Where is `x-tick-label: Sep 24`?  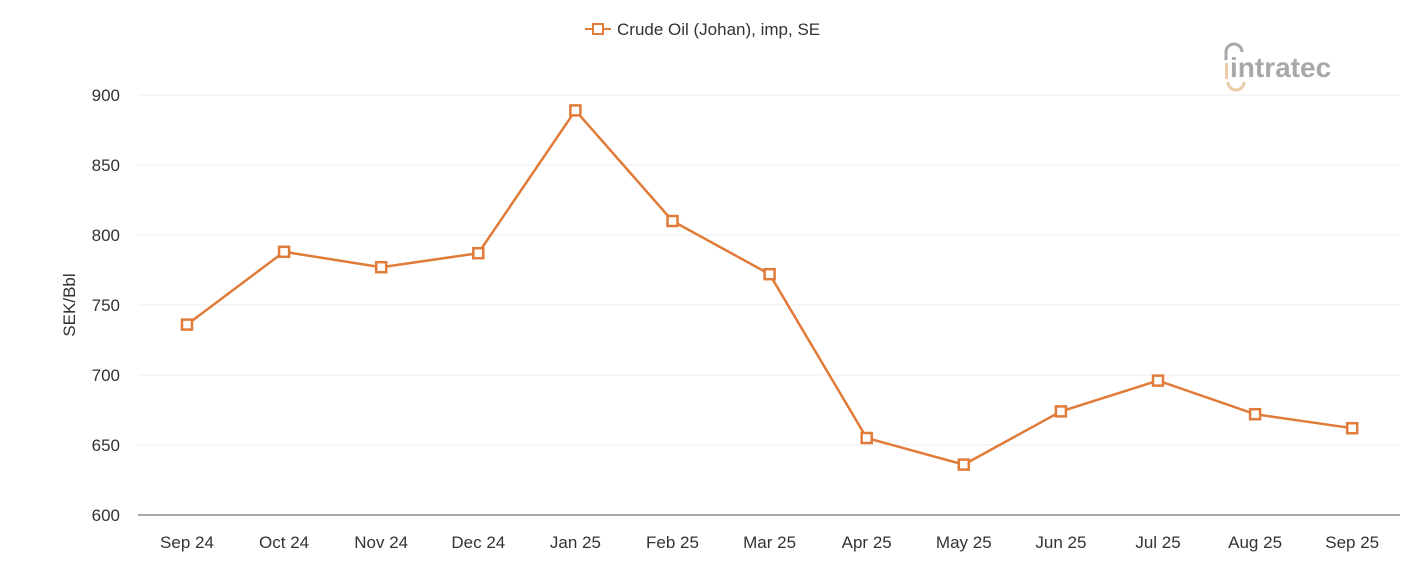
x-tick-label: Sep 24 is located at coordinates (187, 542).